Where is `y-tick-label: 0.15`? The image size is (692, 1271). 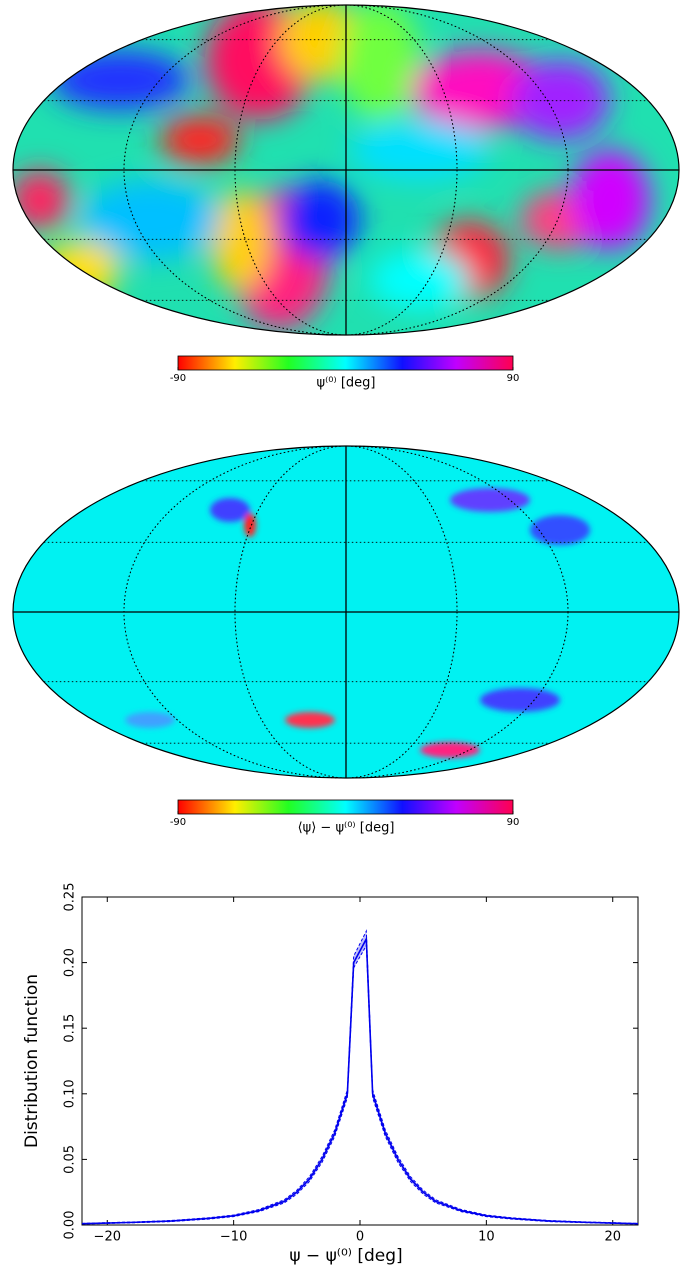 y-tick-label: 0.15 is located at coordinates (70, 1028).